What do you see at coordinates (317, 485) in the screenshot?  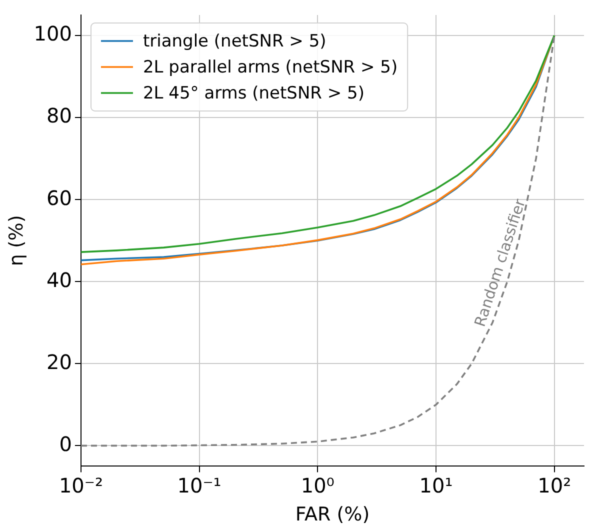 I see `x-tick-label: 10⁰` at bounding box center [317, 485].